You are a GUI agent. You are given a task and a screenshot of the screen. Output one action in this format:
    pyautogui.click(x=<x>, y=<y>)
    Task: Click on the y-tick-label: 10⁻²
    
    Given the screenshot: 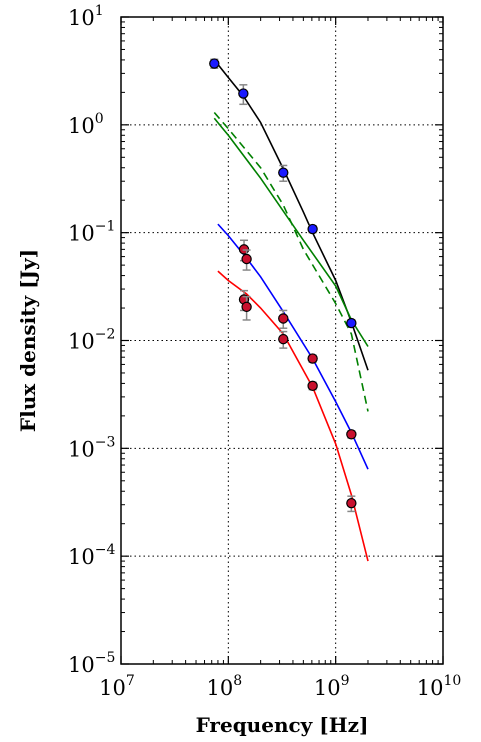 What is the action you would take?
    pyautogui.click(x=91, y=340)
    